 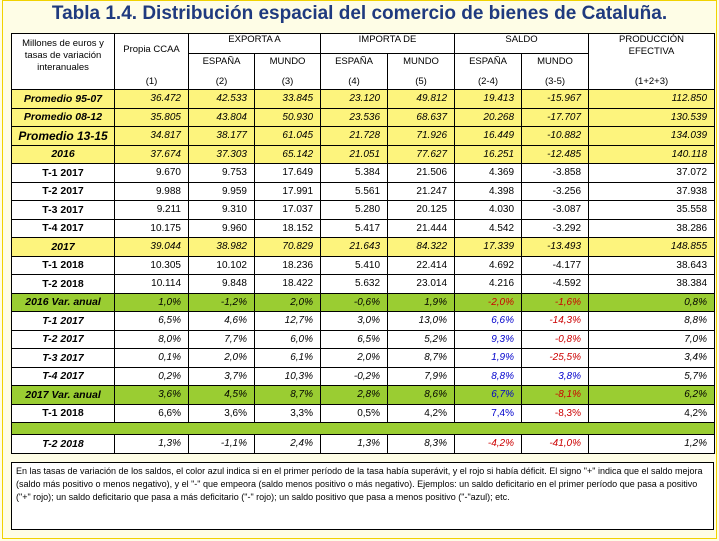 What do you see at coordinates (488, 247) in the screenshot?
I see `table-cell: 17.339` at bounding box center [488, 247].